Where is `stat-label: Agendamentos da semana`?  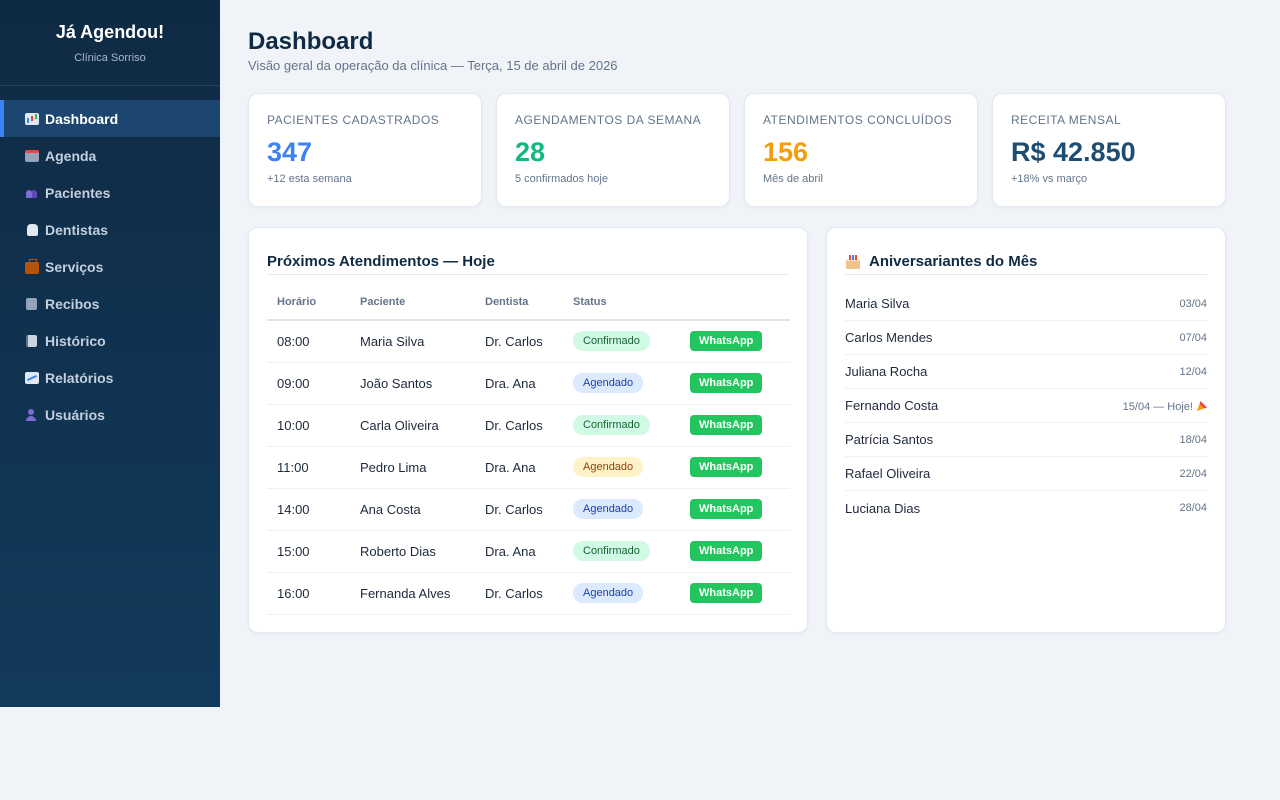
stat-label: Agendamentos da semana is located at coordinates (608, 120).